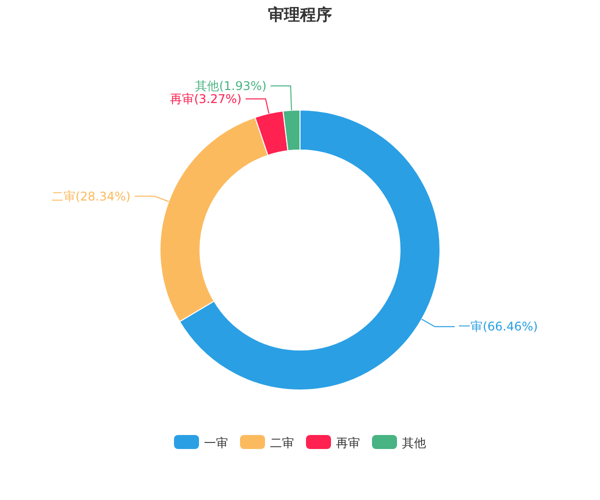 The width and height of the screenshot is (600, 500). I want to click on legend-label: 其他, so click(414, 443).